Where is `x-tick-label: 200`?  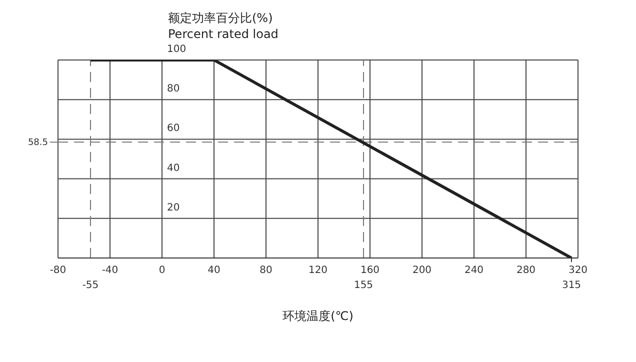 x-tick-label: 200 is located at coordinates (422, 270).